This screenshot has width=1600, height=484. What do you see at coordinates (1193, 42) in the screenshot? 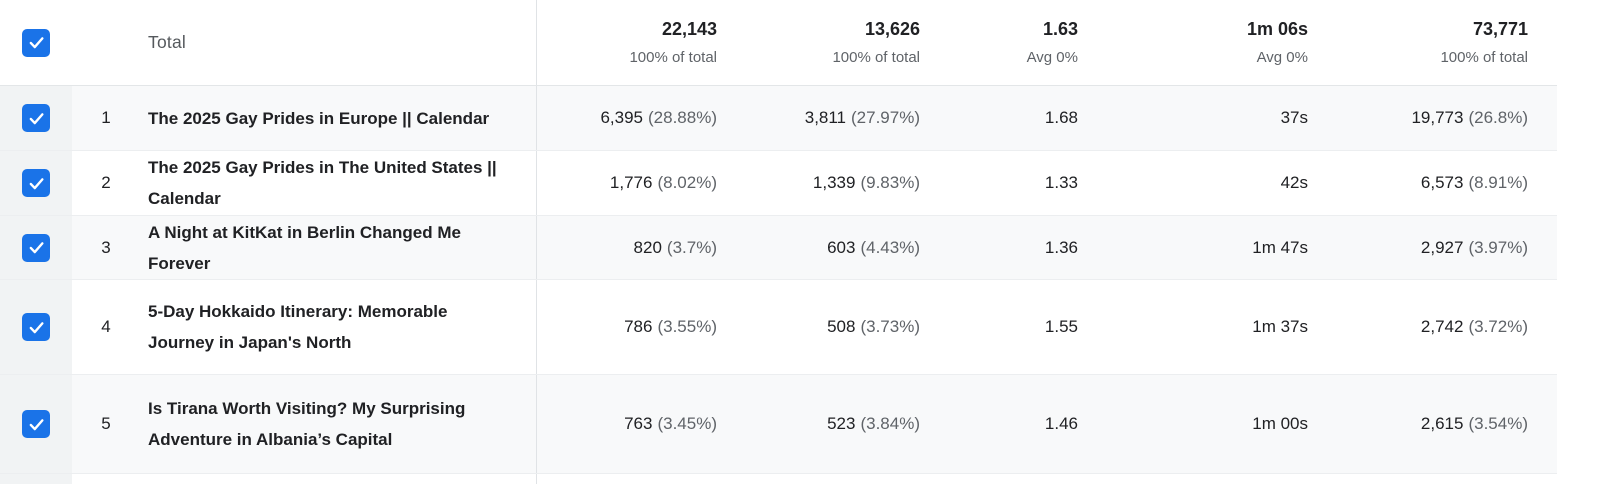
I see `total-metric-avg-engagement-time: 1m 06s Avg 0%` at bounding box center [1193, 42].